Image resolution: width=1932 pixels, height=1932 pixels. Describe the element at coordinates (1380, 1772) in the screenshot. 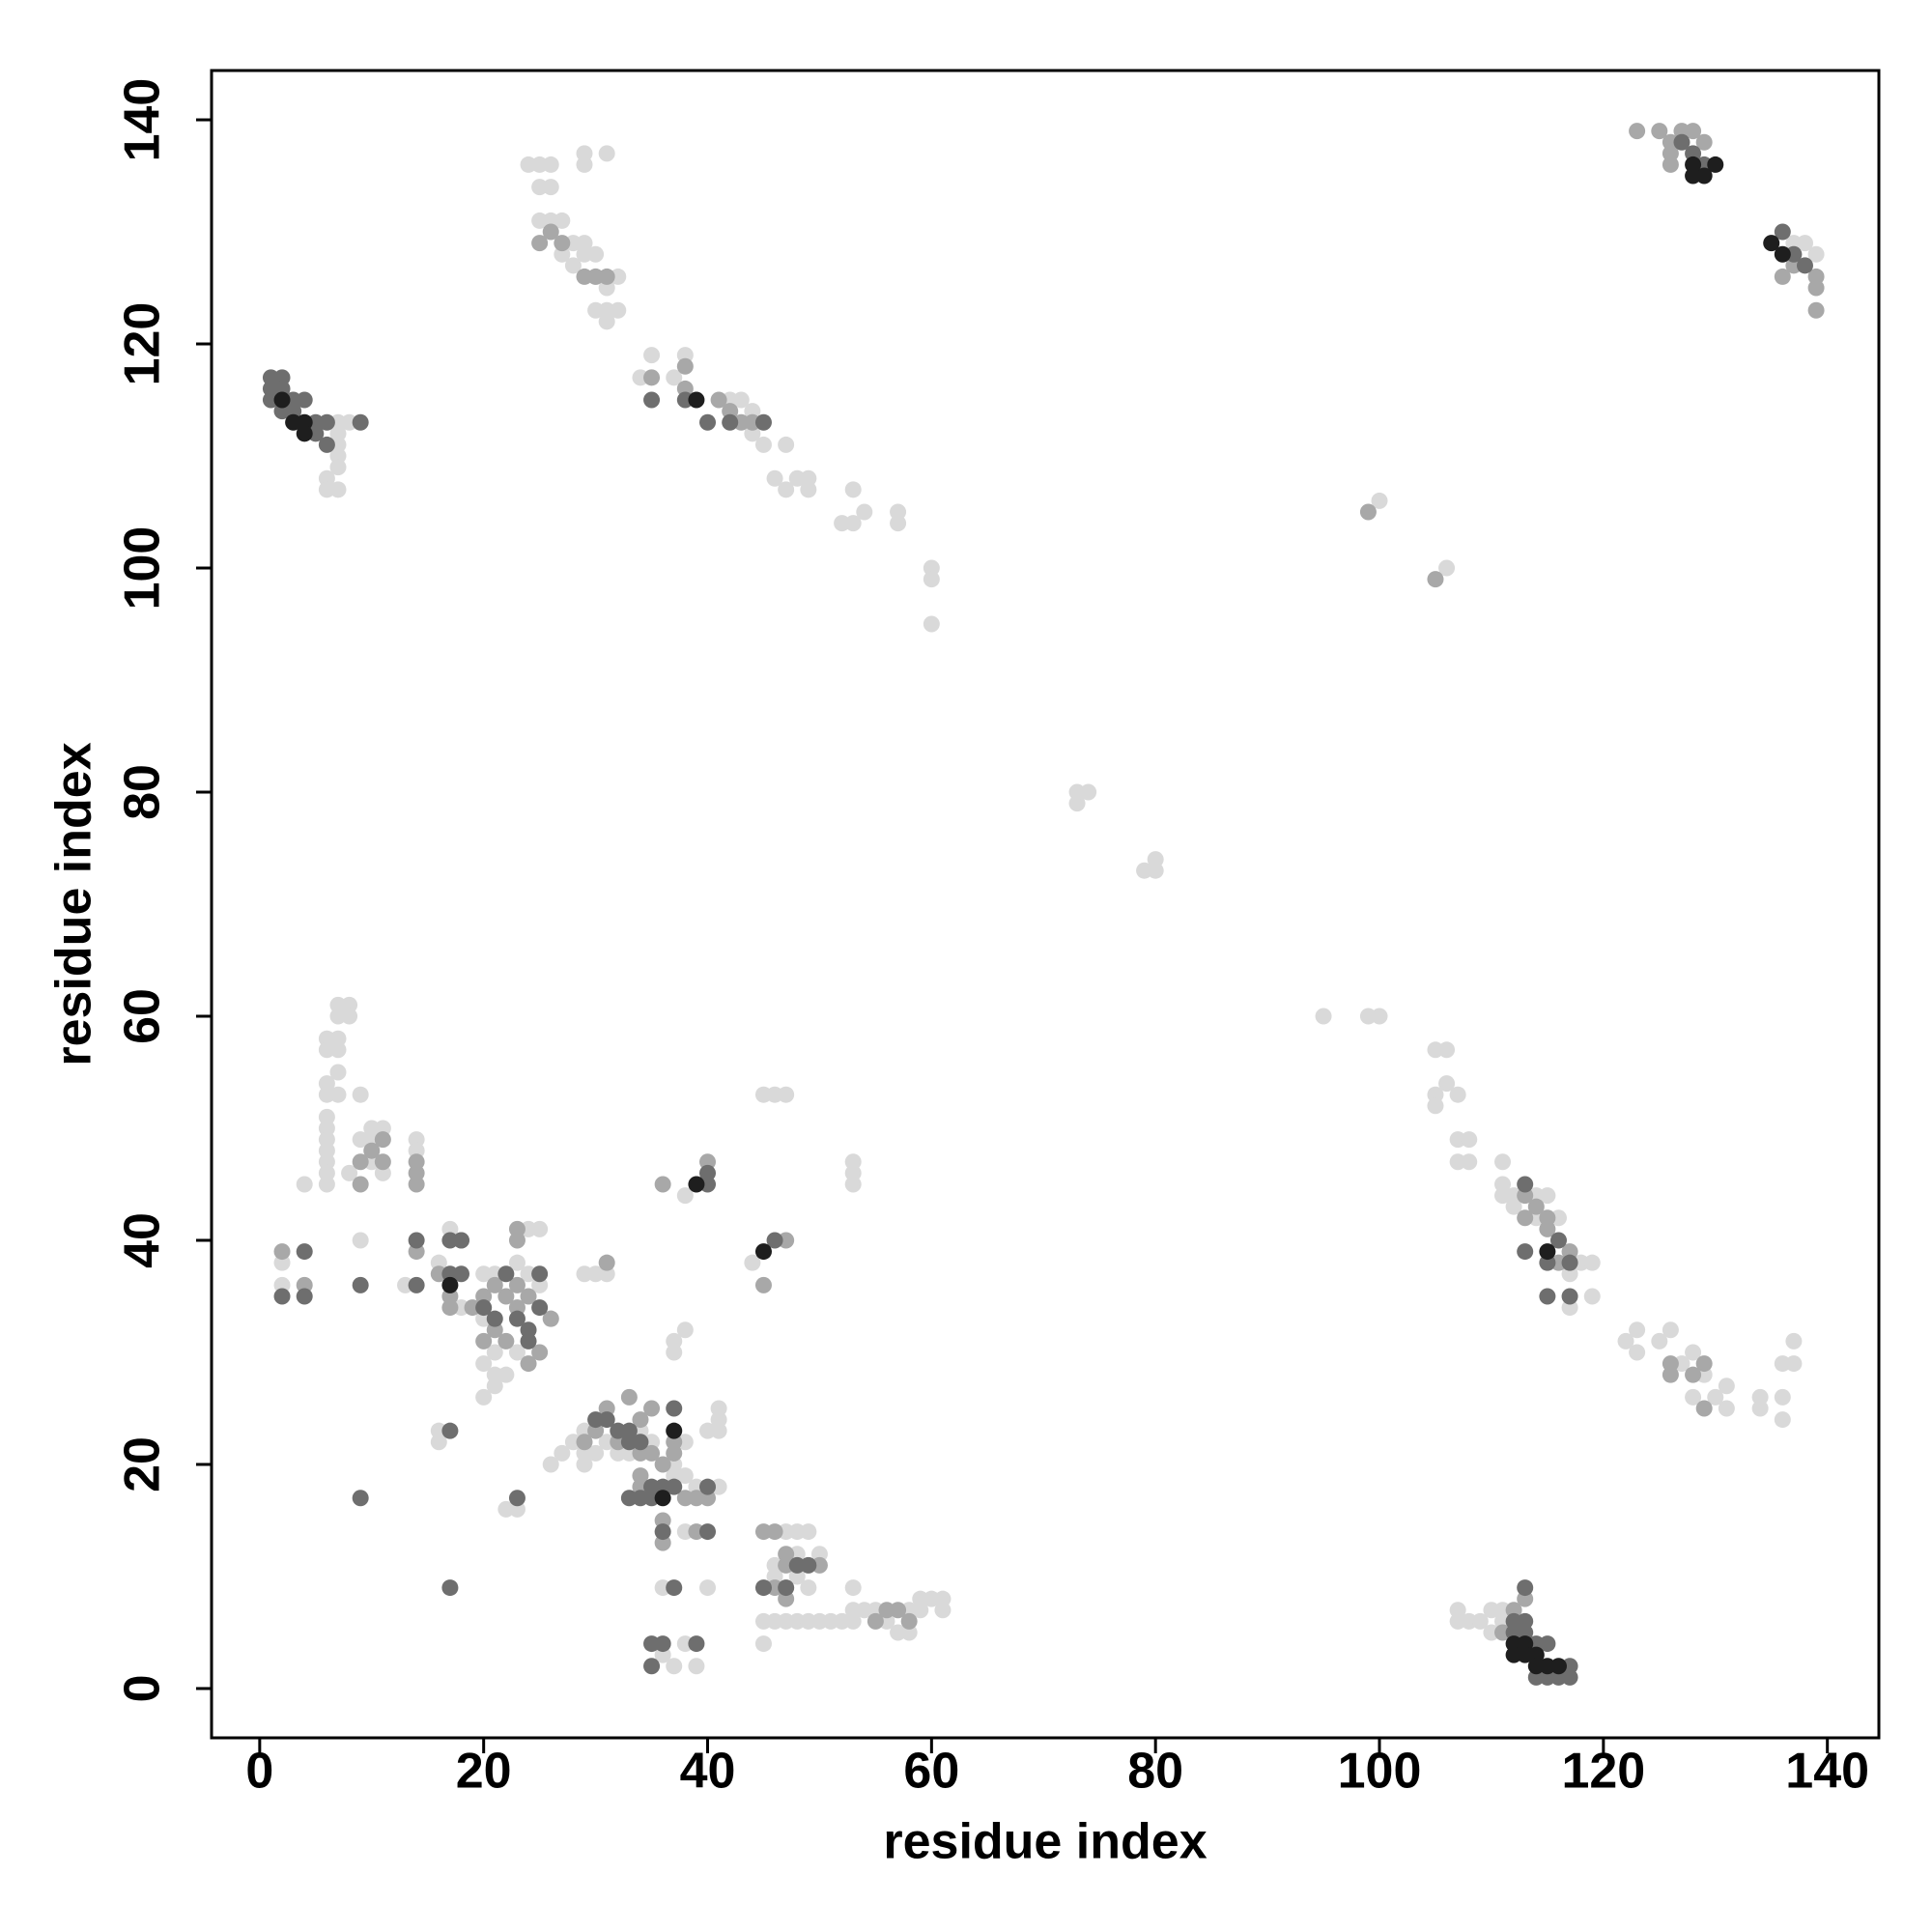

I see `x-tick-label: 100` at that location.